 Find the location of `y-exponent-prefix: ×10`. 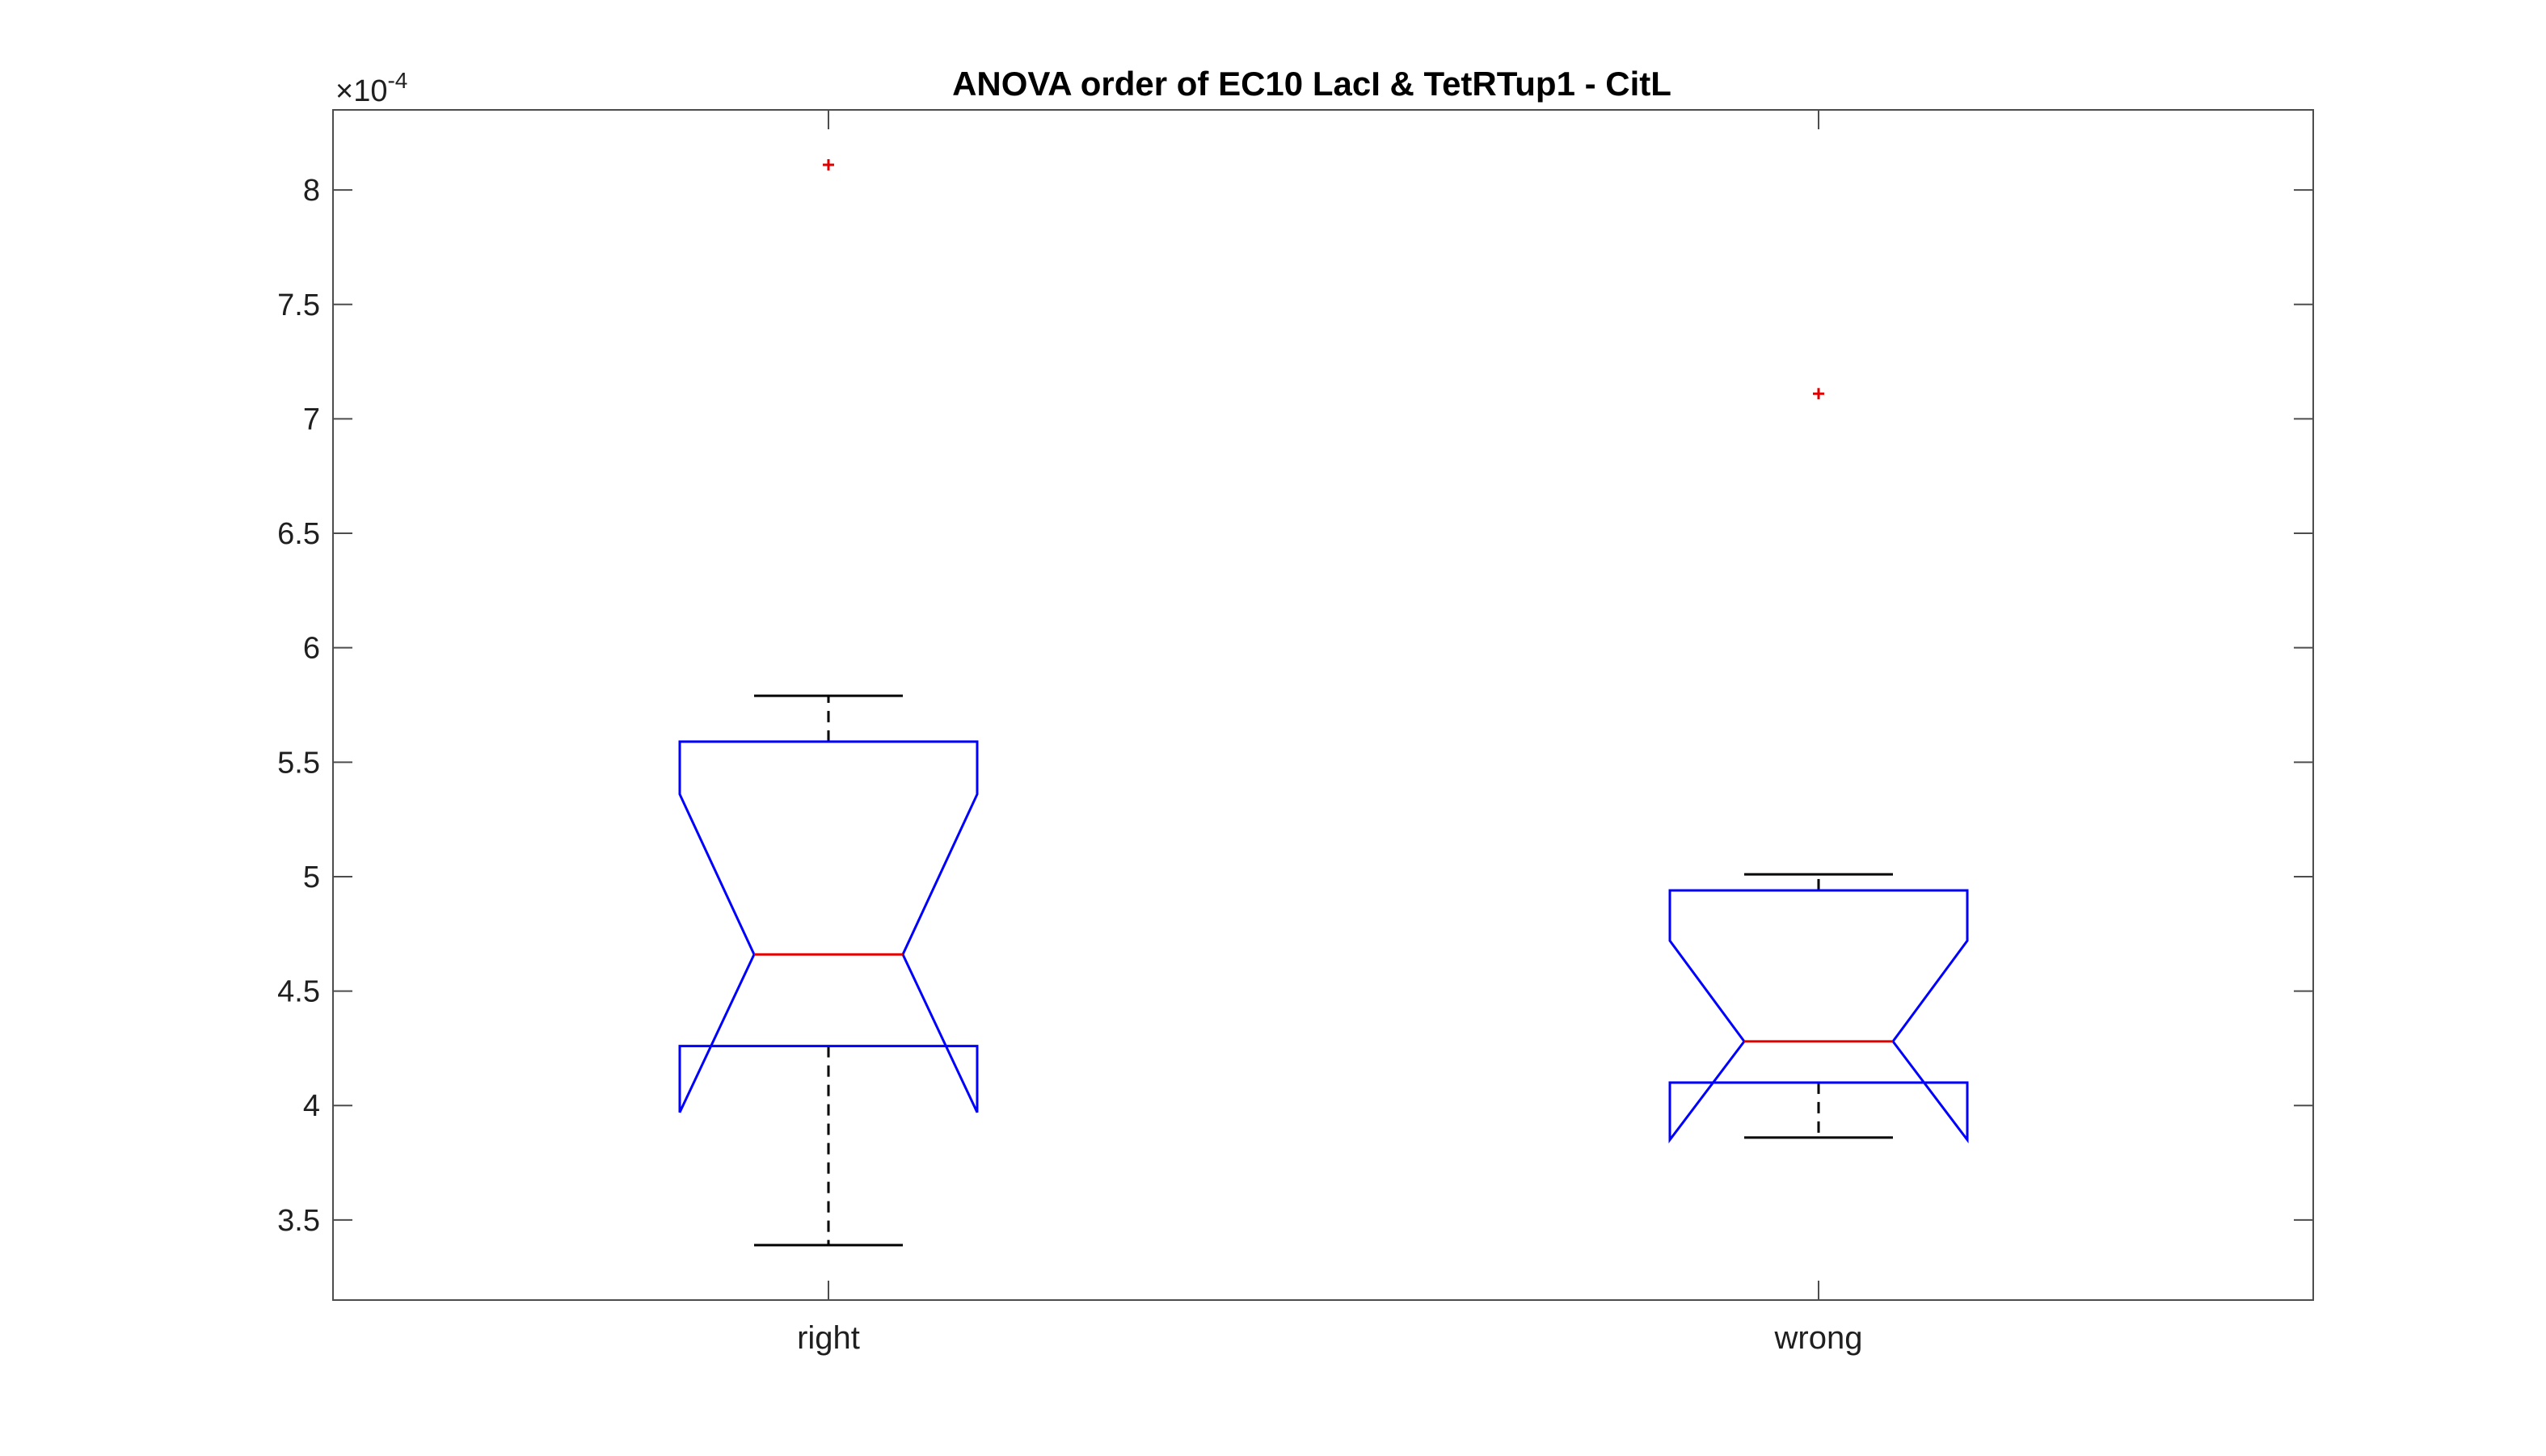

y-exponent-prefix: ×10 is located at coordinates (361, 91).